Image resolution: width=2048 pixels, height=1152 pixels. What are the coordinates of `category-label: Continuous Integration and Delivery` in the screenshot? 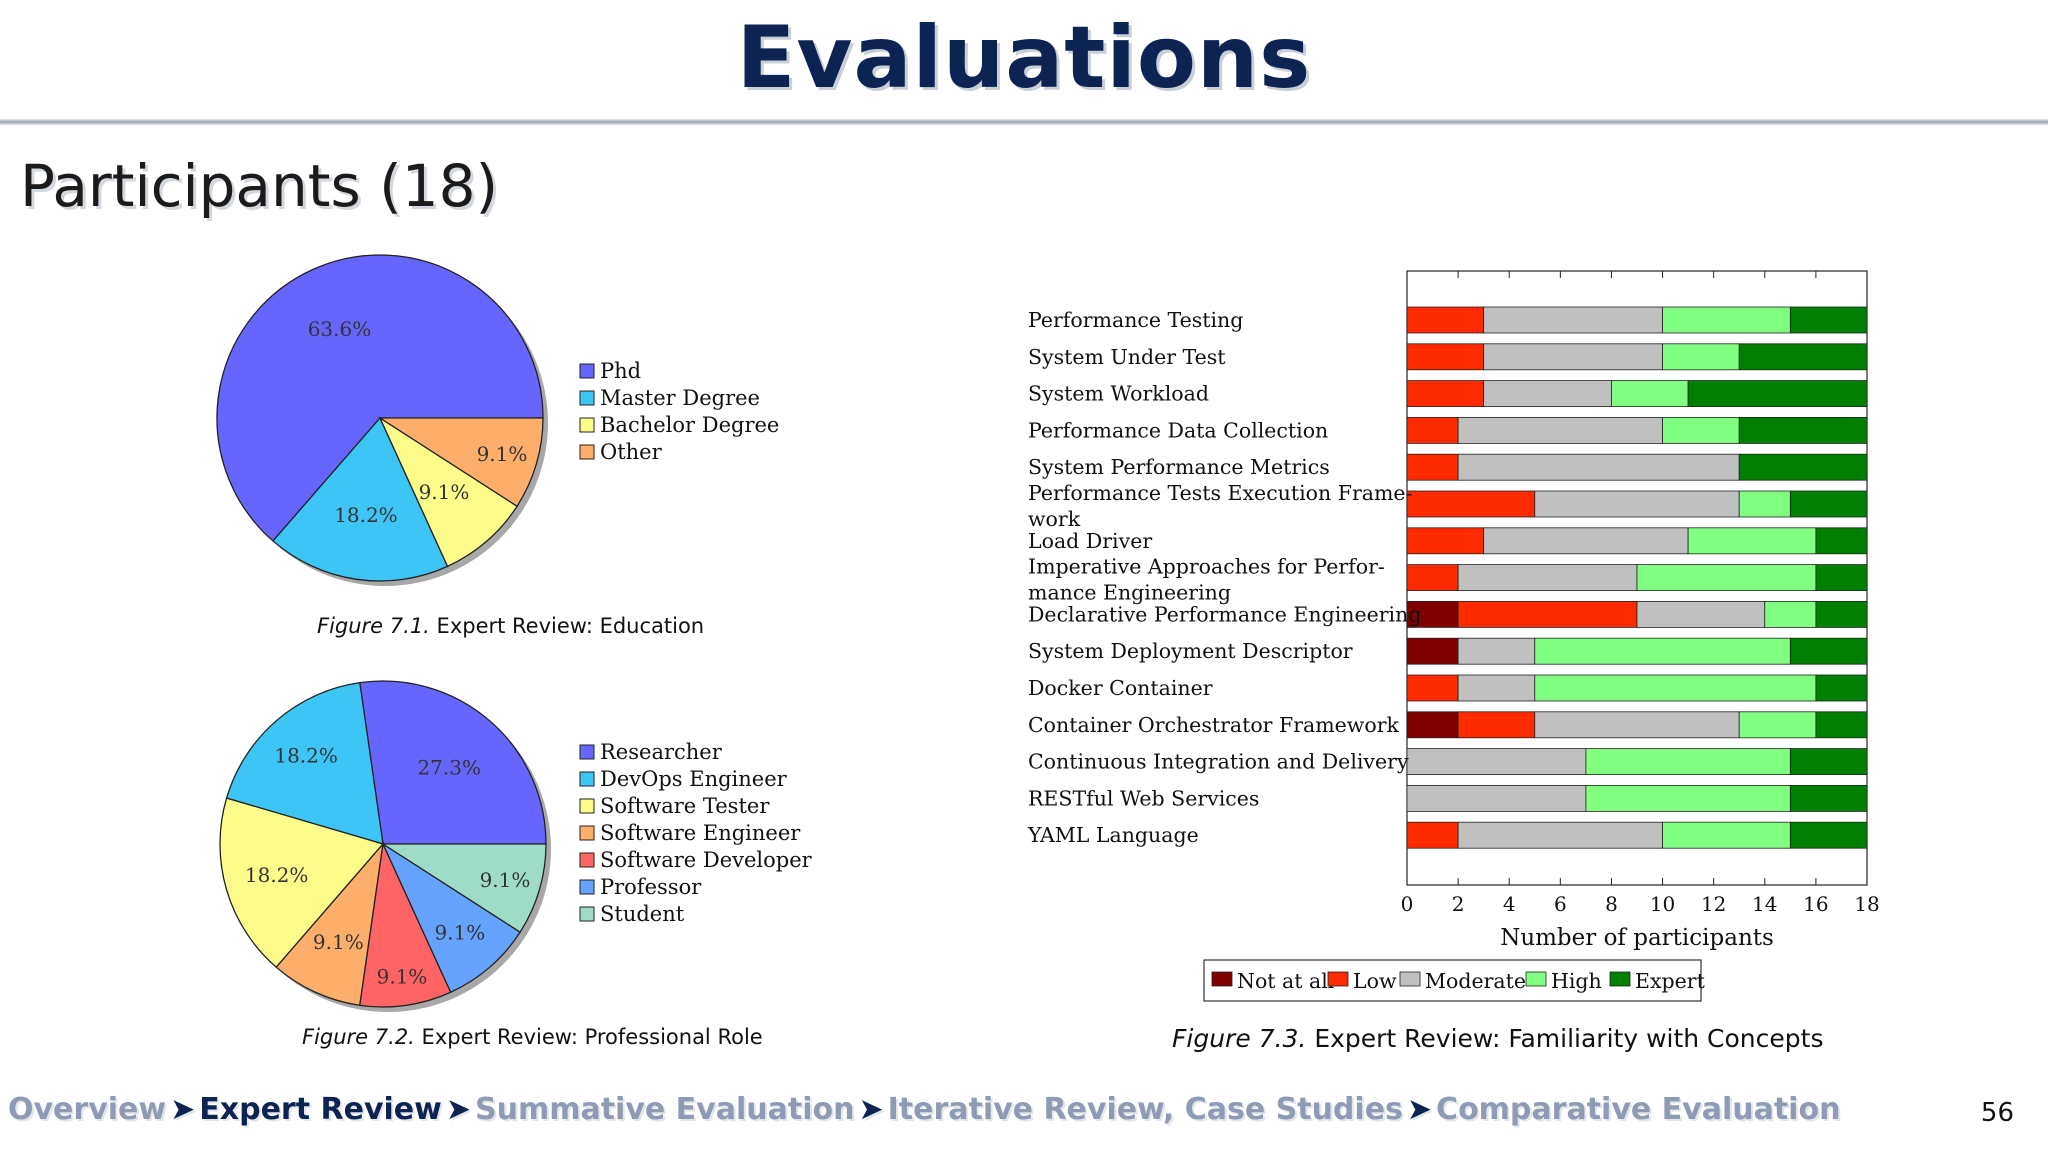 It's located at (1218, 762).